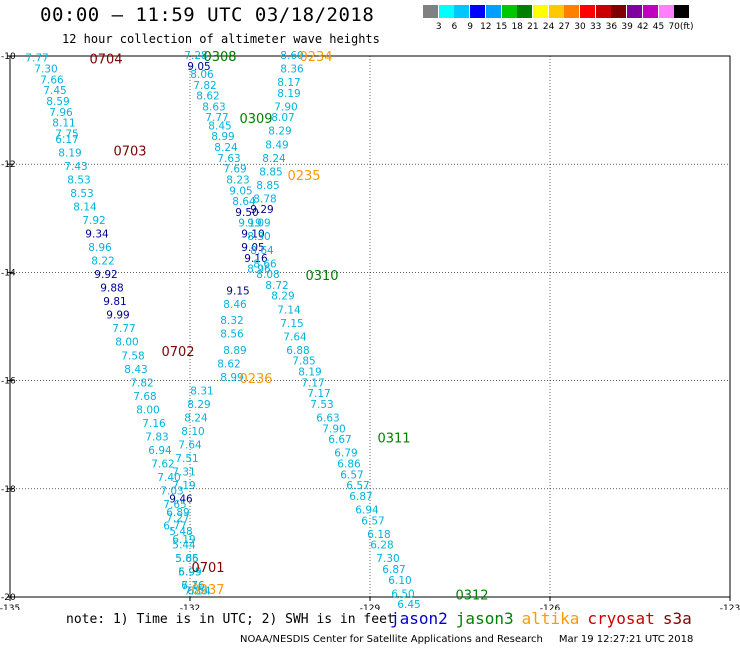  Describe the element at coordinates (730, 607) in the screenshot. I see `x-tick-label: -123` at that location.